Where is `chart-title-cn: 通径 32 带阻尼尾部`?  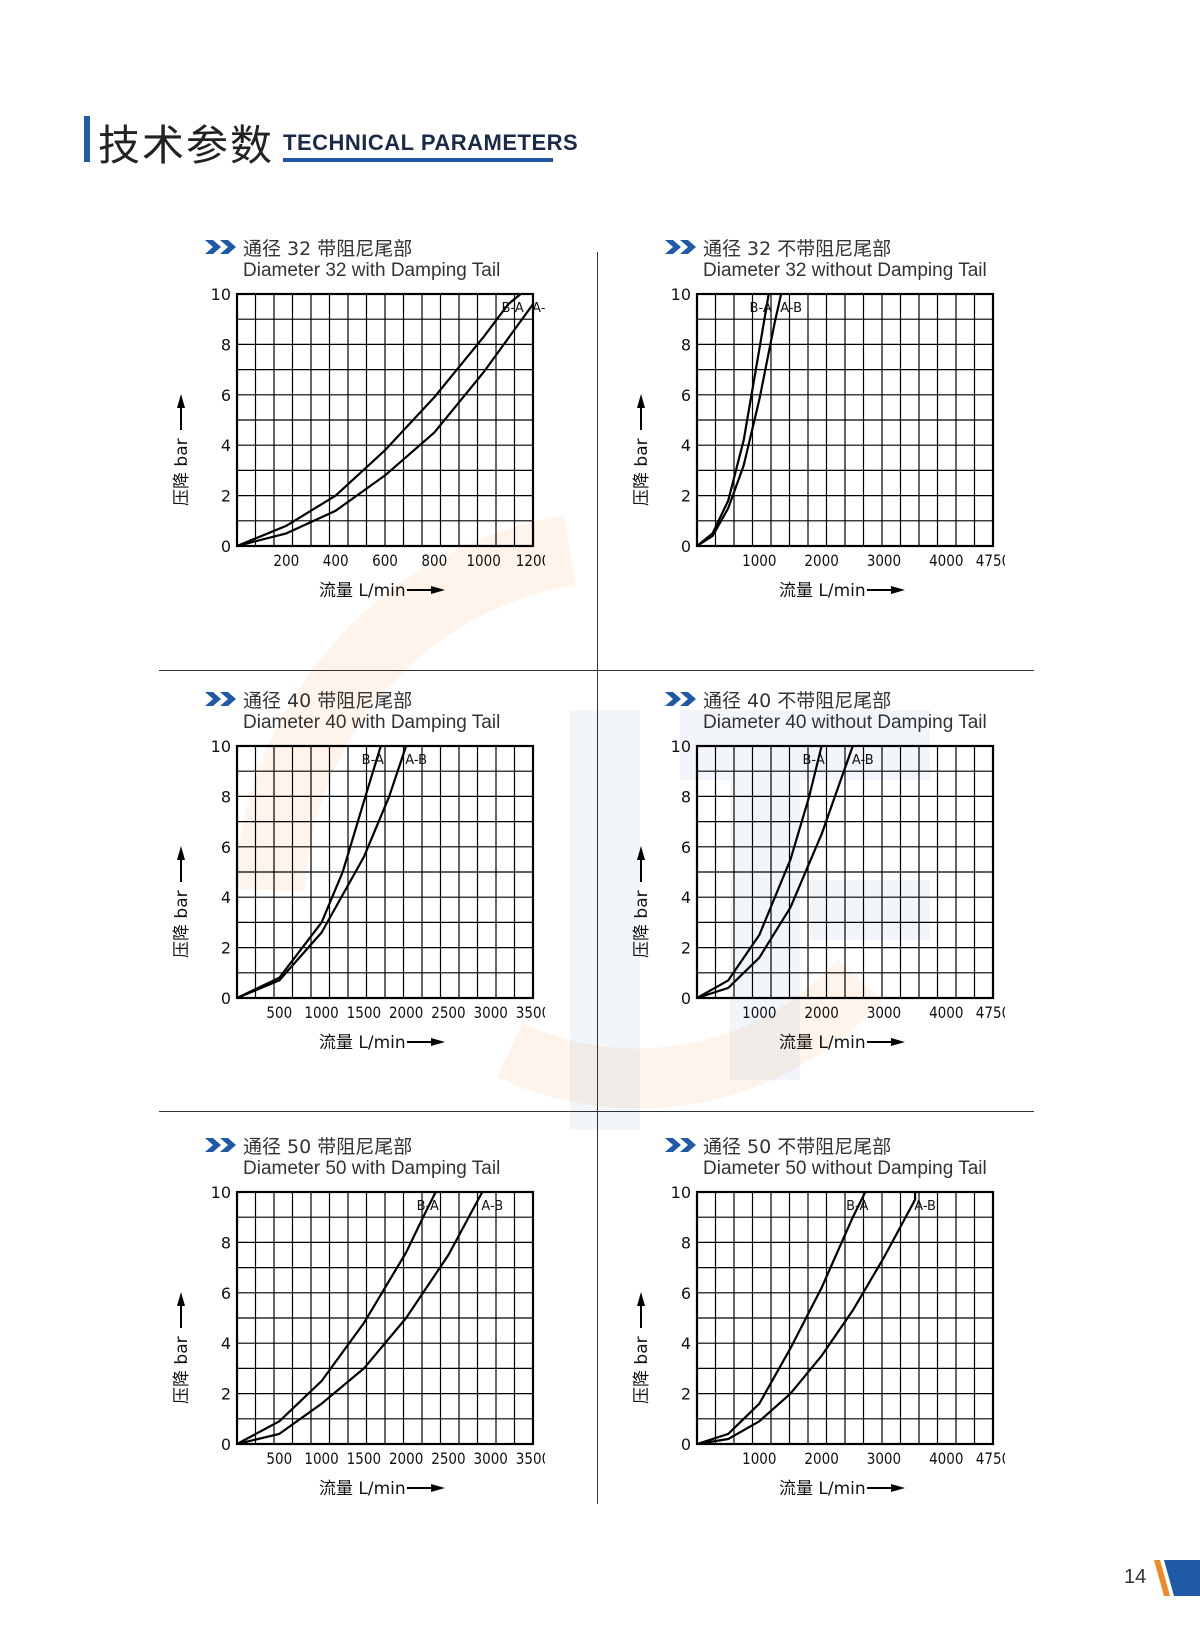 chart-title-cn: 通径 32 带阻尼尾部 is located at coordinates (328, 249).